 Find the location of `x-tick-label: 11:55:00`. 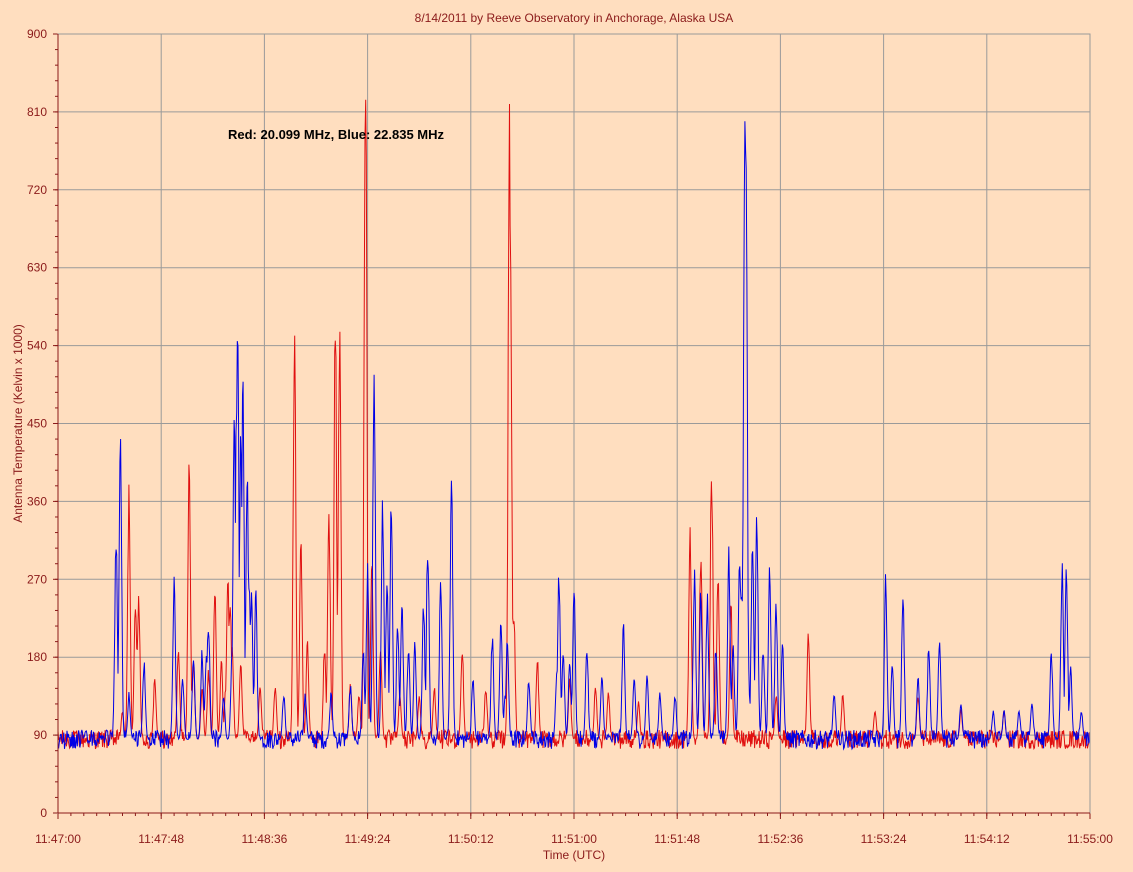

x-tick-label: 11:55:00 is located at coordinates (1090, 839).